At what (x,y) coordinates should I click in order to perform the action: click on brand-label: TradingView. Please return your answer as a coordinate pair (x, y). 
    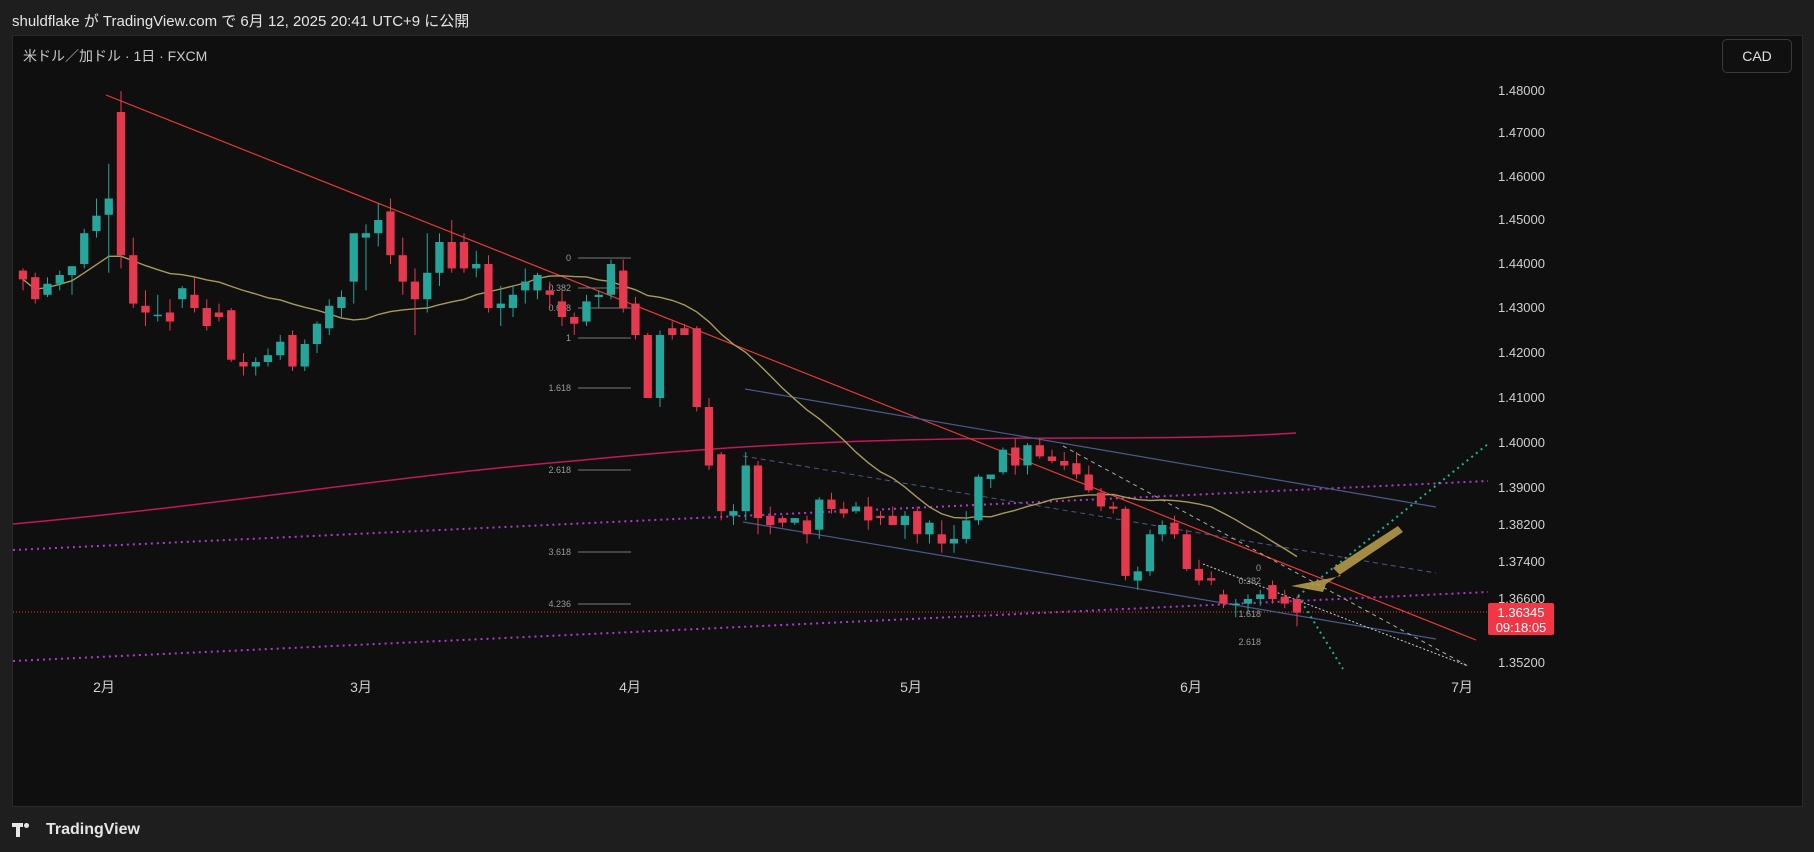
    Looking at the image, I should click on (93, 829).